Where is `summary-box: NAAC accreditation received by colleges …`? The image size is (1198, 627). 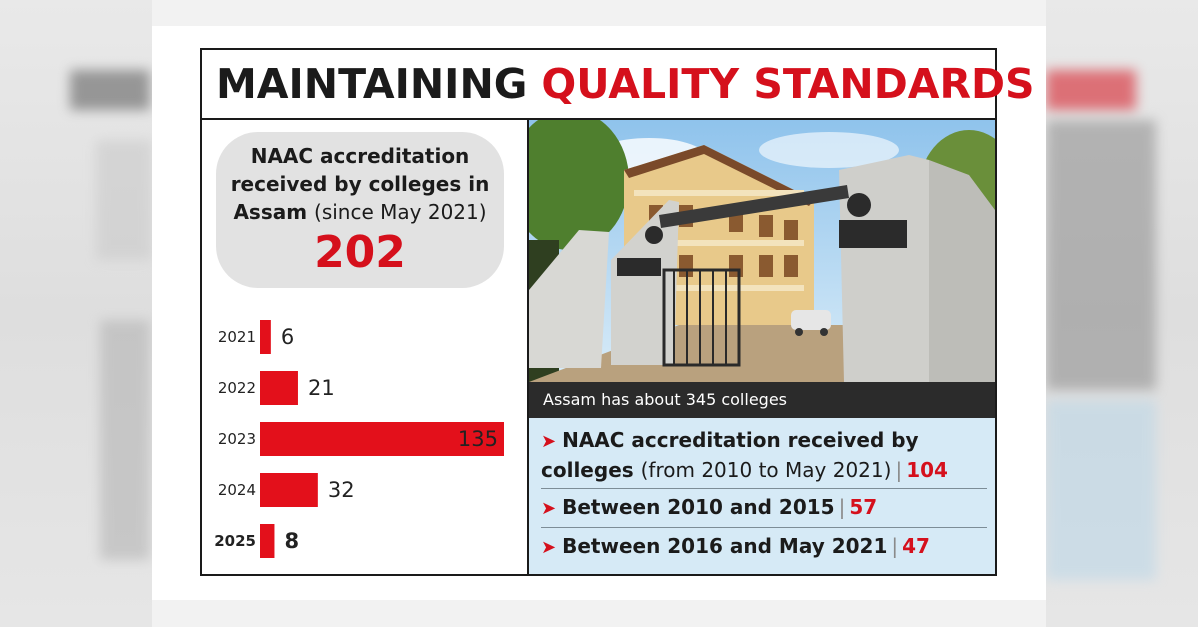
summary-box: NAAC accreditation received by colleges … is located at coordinates (360, 210).